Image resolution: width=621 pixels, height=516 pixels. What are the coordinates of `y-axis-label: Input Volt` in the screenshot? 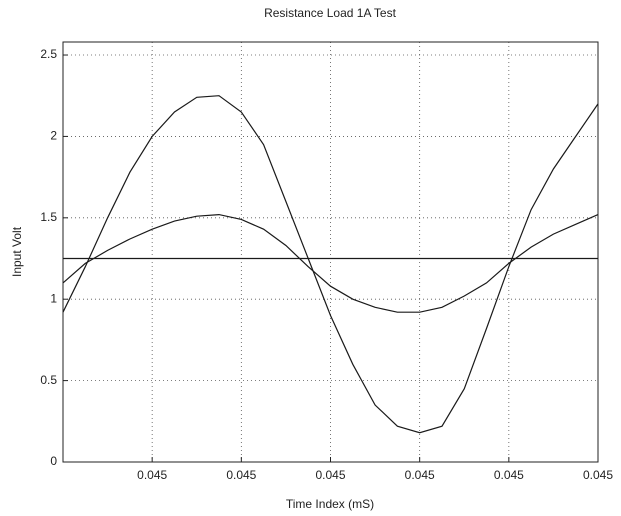 It's located at (17, 251).